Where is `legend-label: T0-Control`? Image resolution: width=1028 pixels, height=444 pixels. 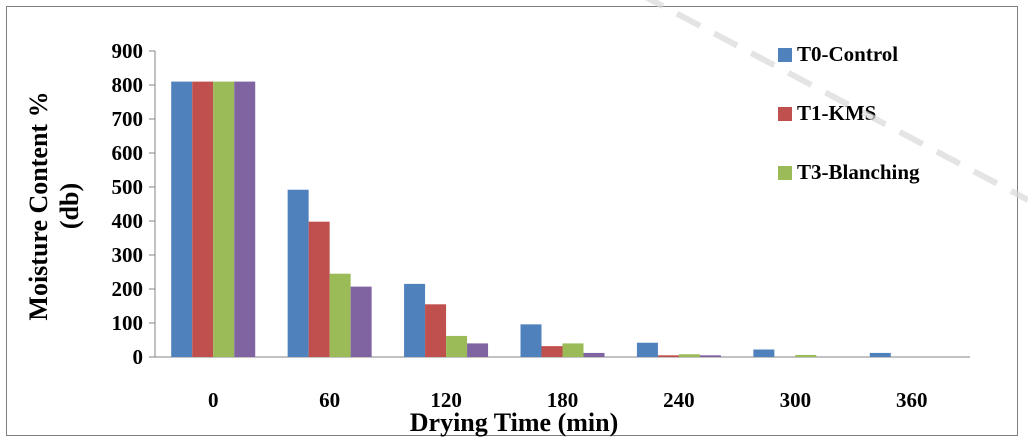 legend-label: T0-Control is located at coordinates (847, 54).